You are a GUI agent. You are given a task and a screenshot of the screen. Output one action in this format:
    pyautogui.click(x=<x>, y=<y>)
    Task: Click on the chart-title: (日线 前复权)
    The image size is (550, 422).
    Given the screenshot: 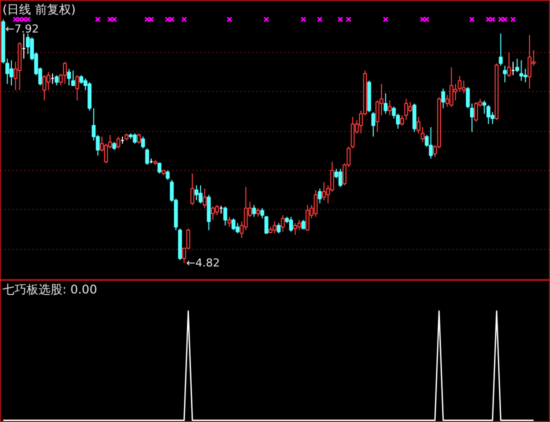 What is the action you would take?
    pyautogui.click(x=39, y=9)
    